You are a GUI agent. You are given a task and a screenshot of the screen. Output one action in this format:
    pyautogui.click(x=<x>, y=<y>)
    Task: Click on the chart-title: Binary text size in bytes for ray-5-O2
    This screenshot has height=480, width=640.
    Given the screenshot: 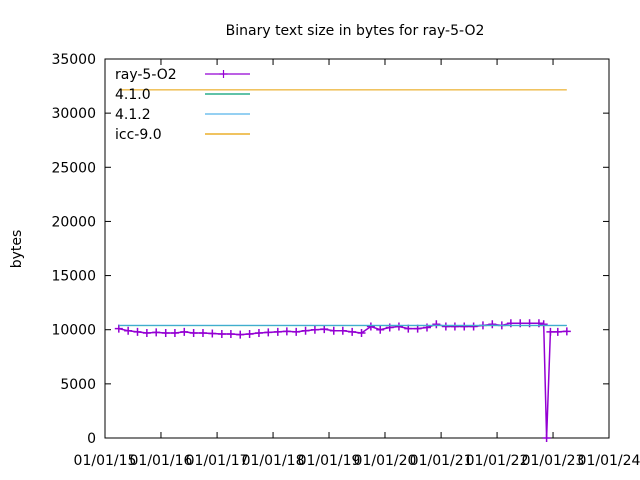 What is the action you would take?
    pyautogui.click(x=355, y=31)
    